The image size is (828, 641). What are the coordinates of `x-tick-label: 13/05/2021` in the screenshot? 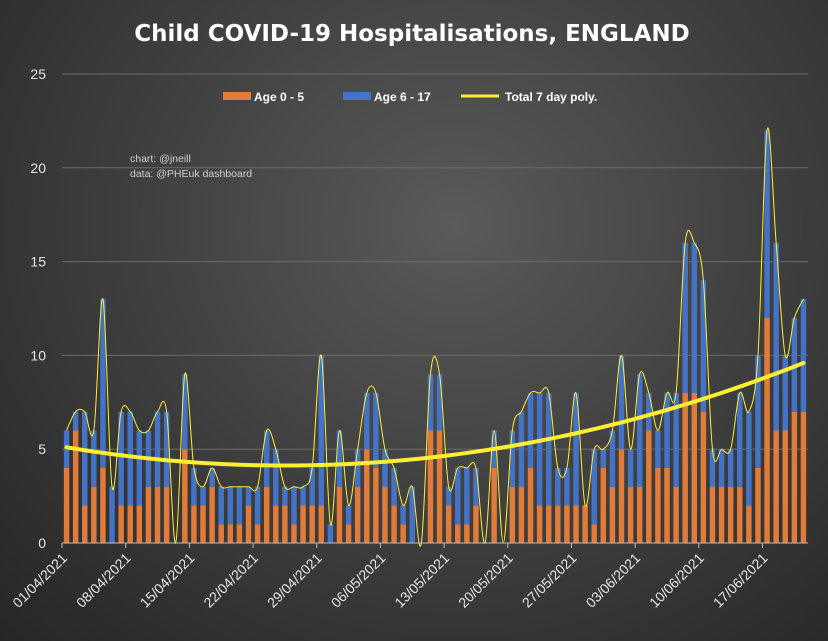 It's located at (421, 580).